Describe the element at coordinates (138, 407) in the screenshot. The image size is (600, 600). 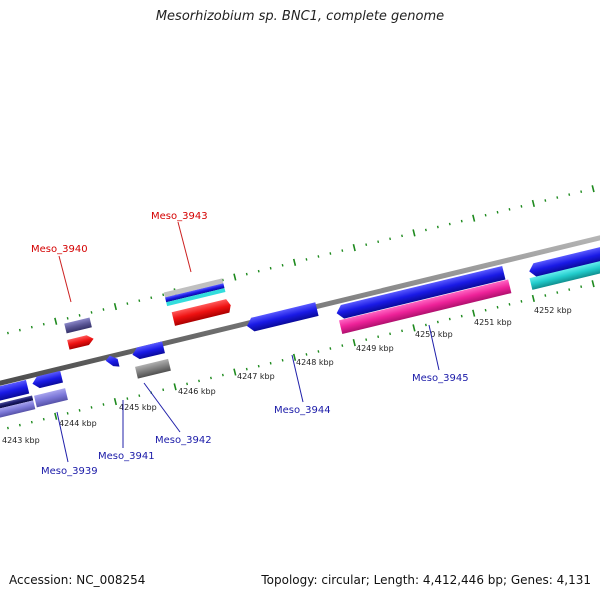
I see `tick-label: 4245 kbp` at that location.